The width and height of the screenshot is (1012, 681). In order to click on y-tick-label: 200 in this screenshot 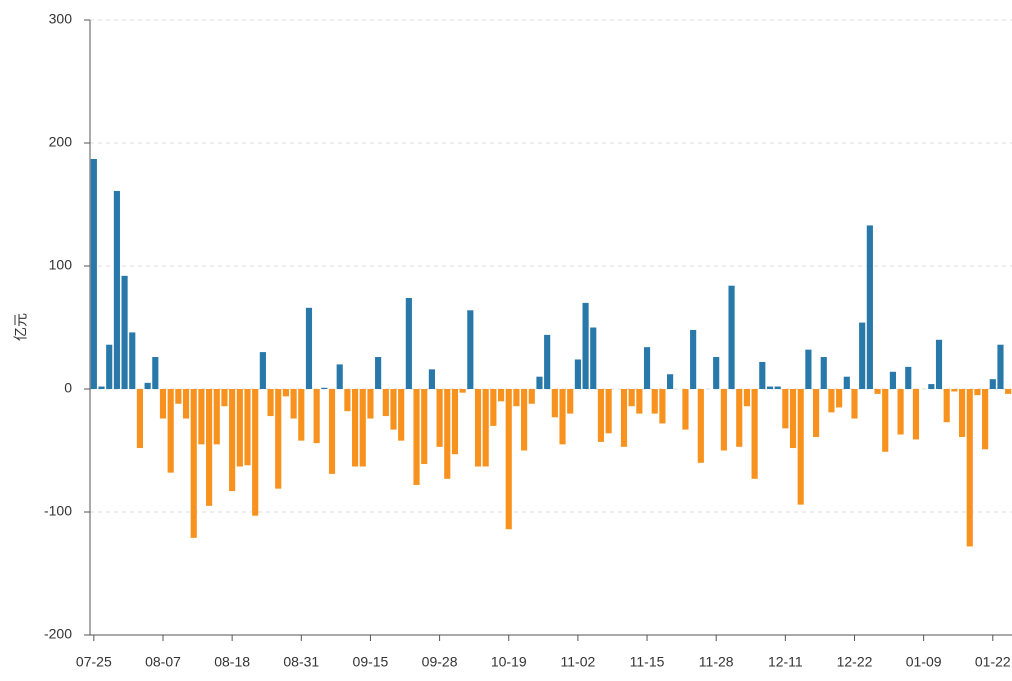, I will do `click(61, 142)`.